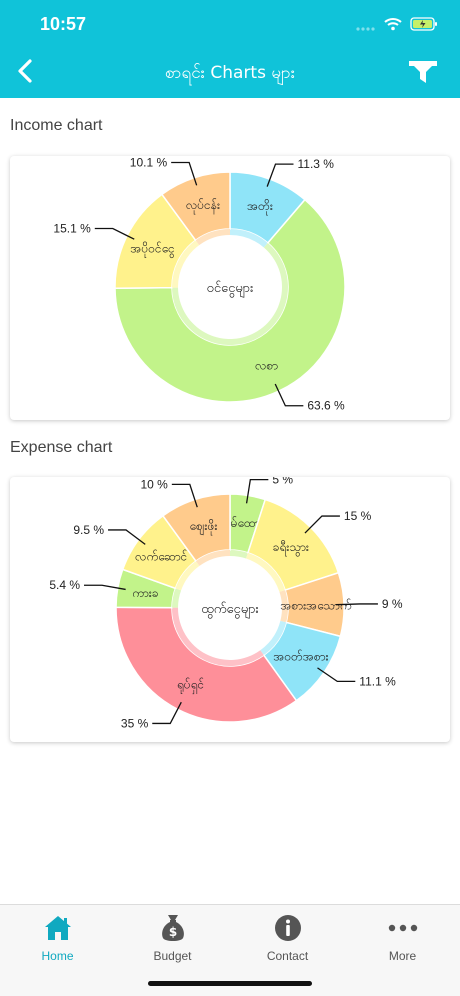  What do you see at coordinates (58, 928) in the screenshot?
I see `home-icon` at bounding box center [58, 928].